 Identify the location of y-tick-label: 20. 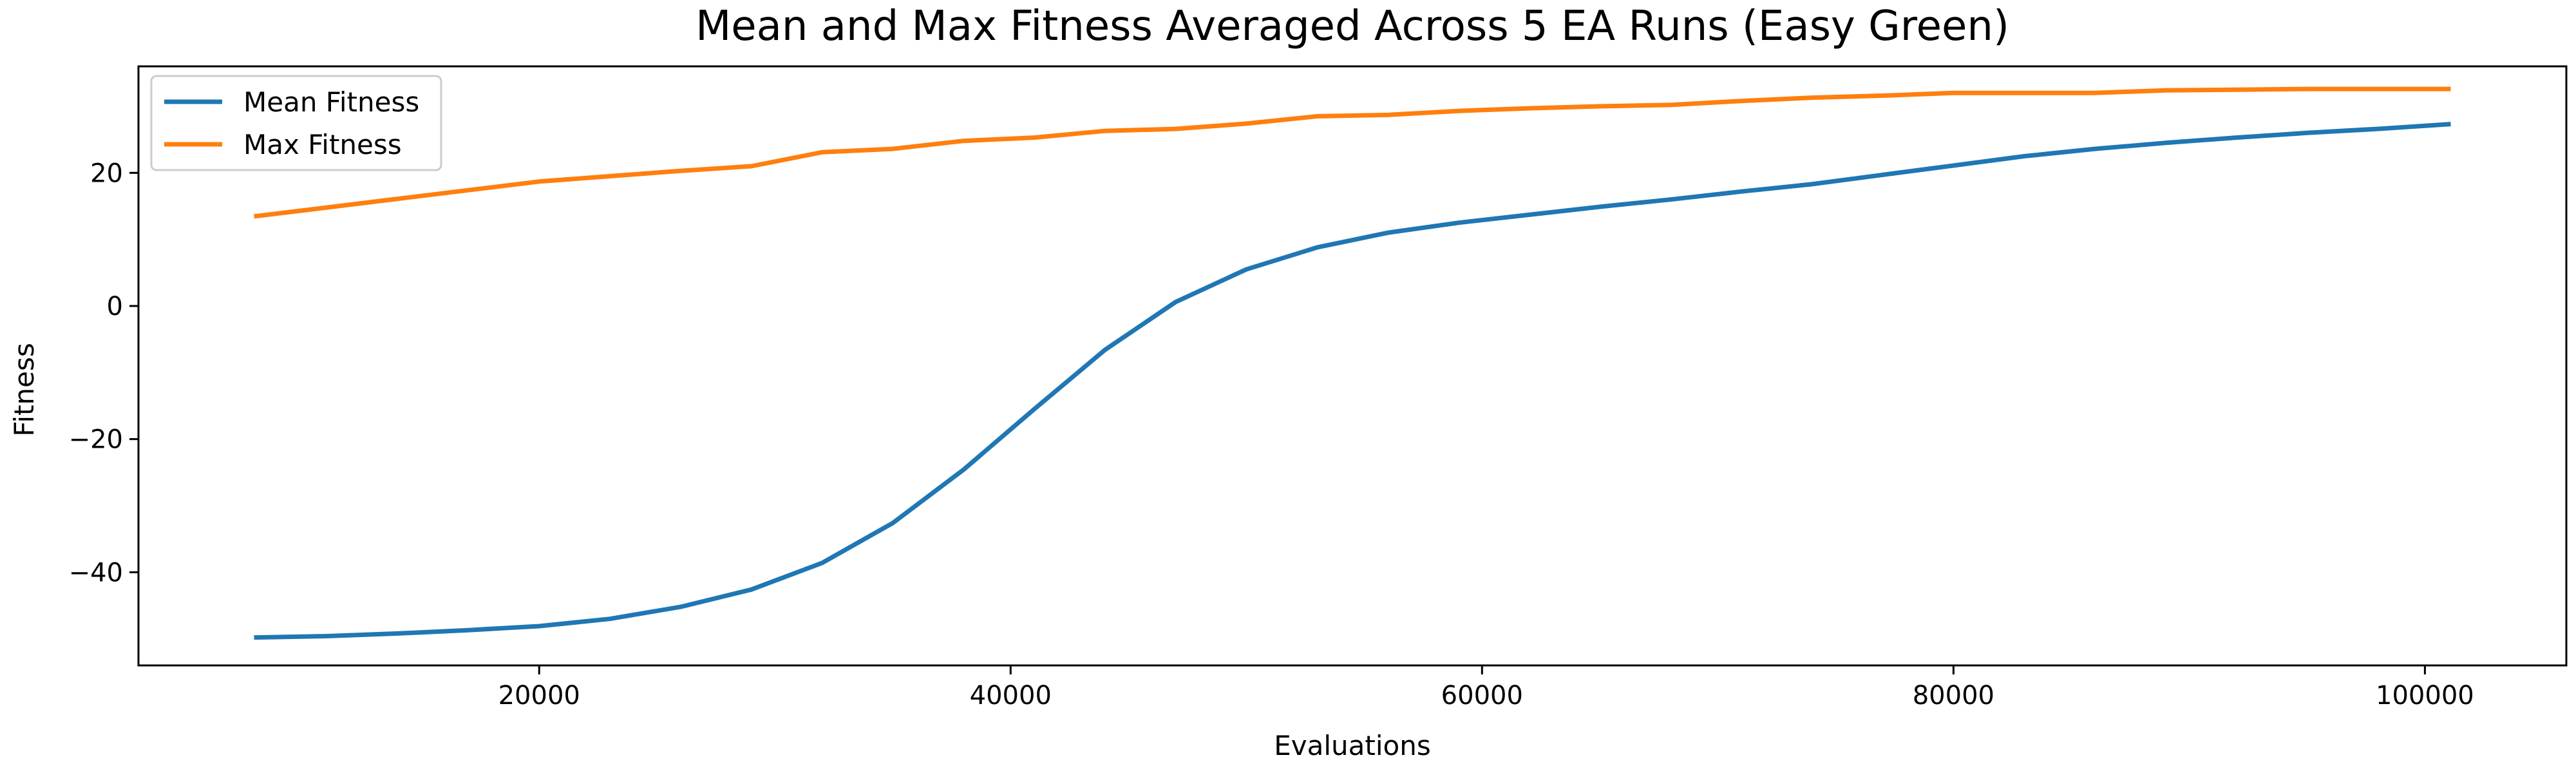
(107, 173).